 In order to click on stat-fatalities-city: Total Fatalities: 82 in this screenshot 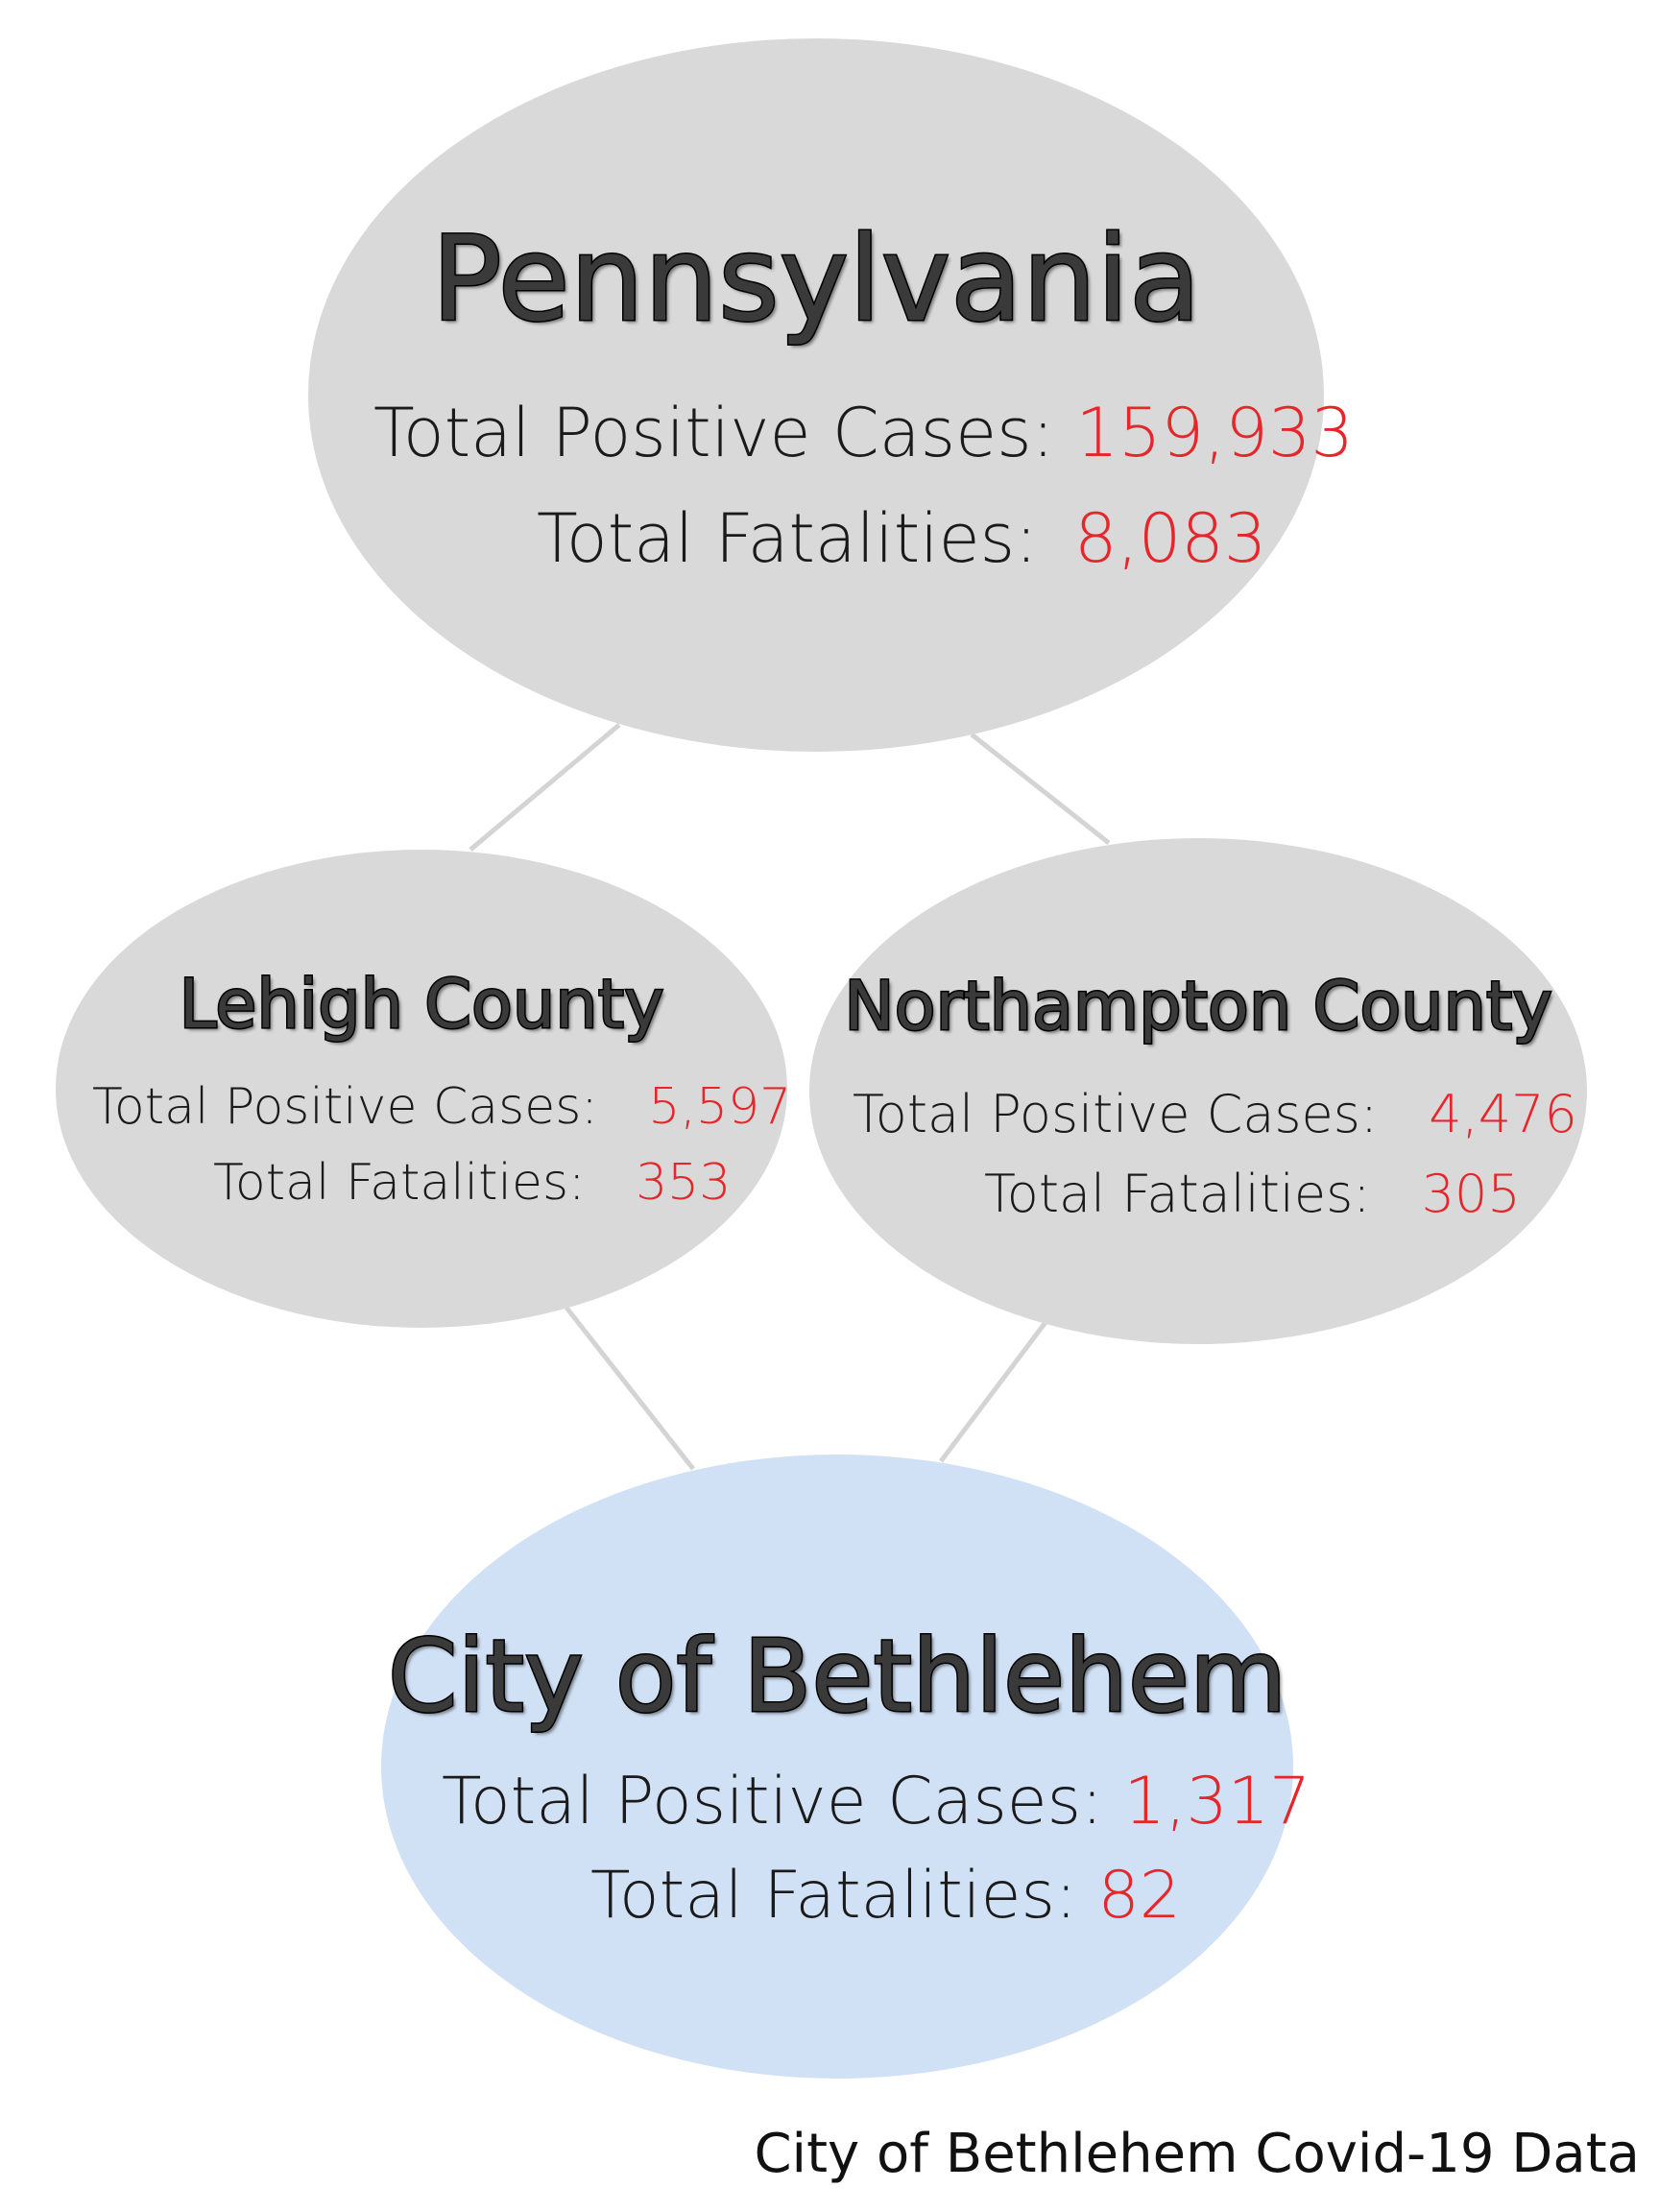, I will do `click(886, 1896)`.